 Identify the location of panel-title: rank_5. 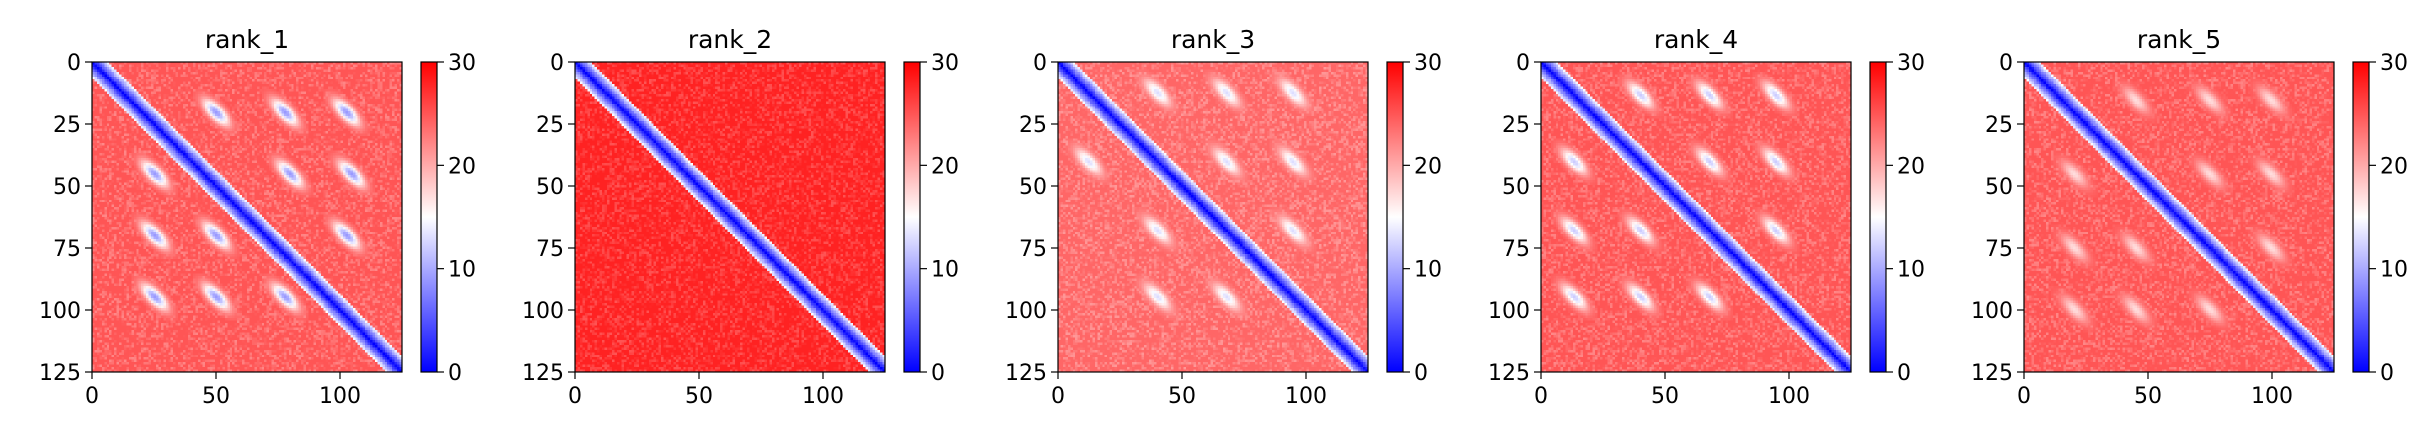
(2179, 39).